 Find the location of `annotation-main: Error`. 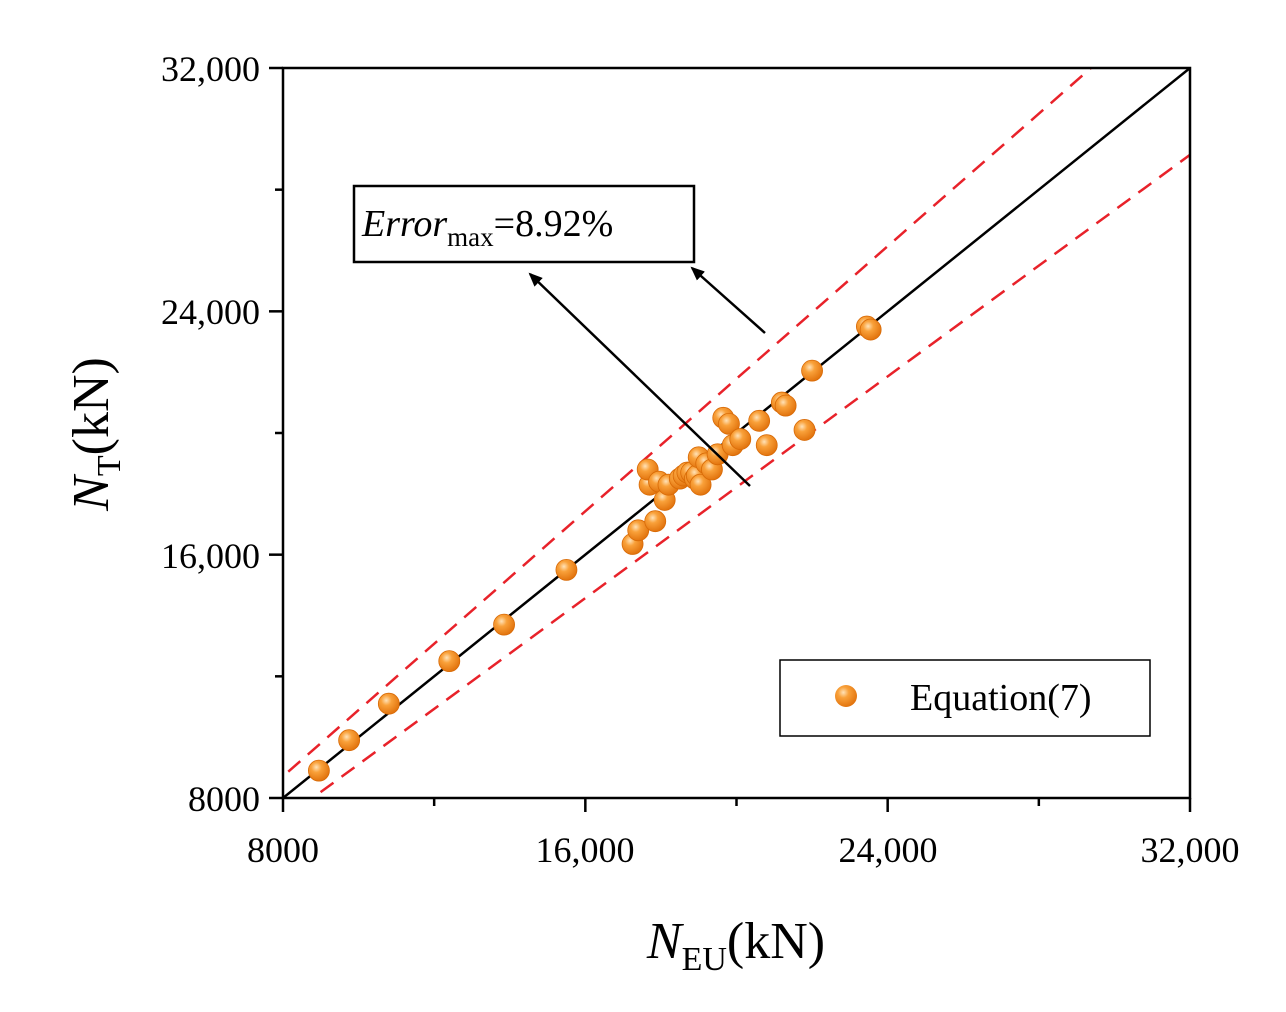

annotation-main: Error is located at coordinates (404, 224).